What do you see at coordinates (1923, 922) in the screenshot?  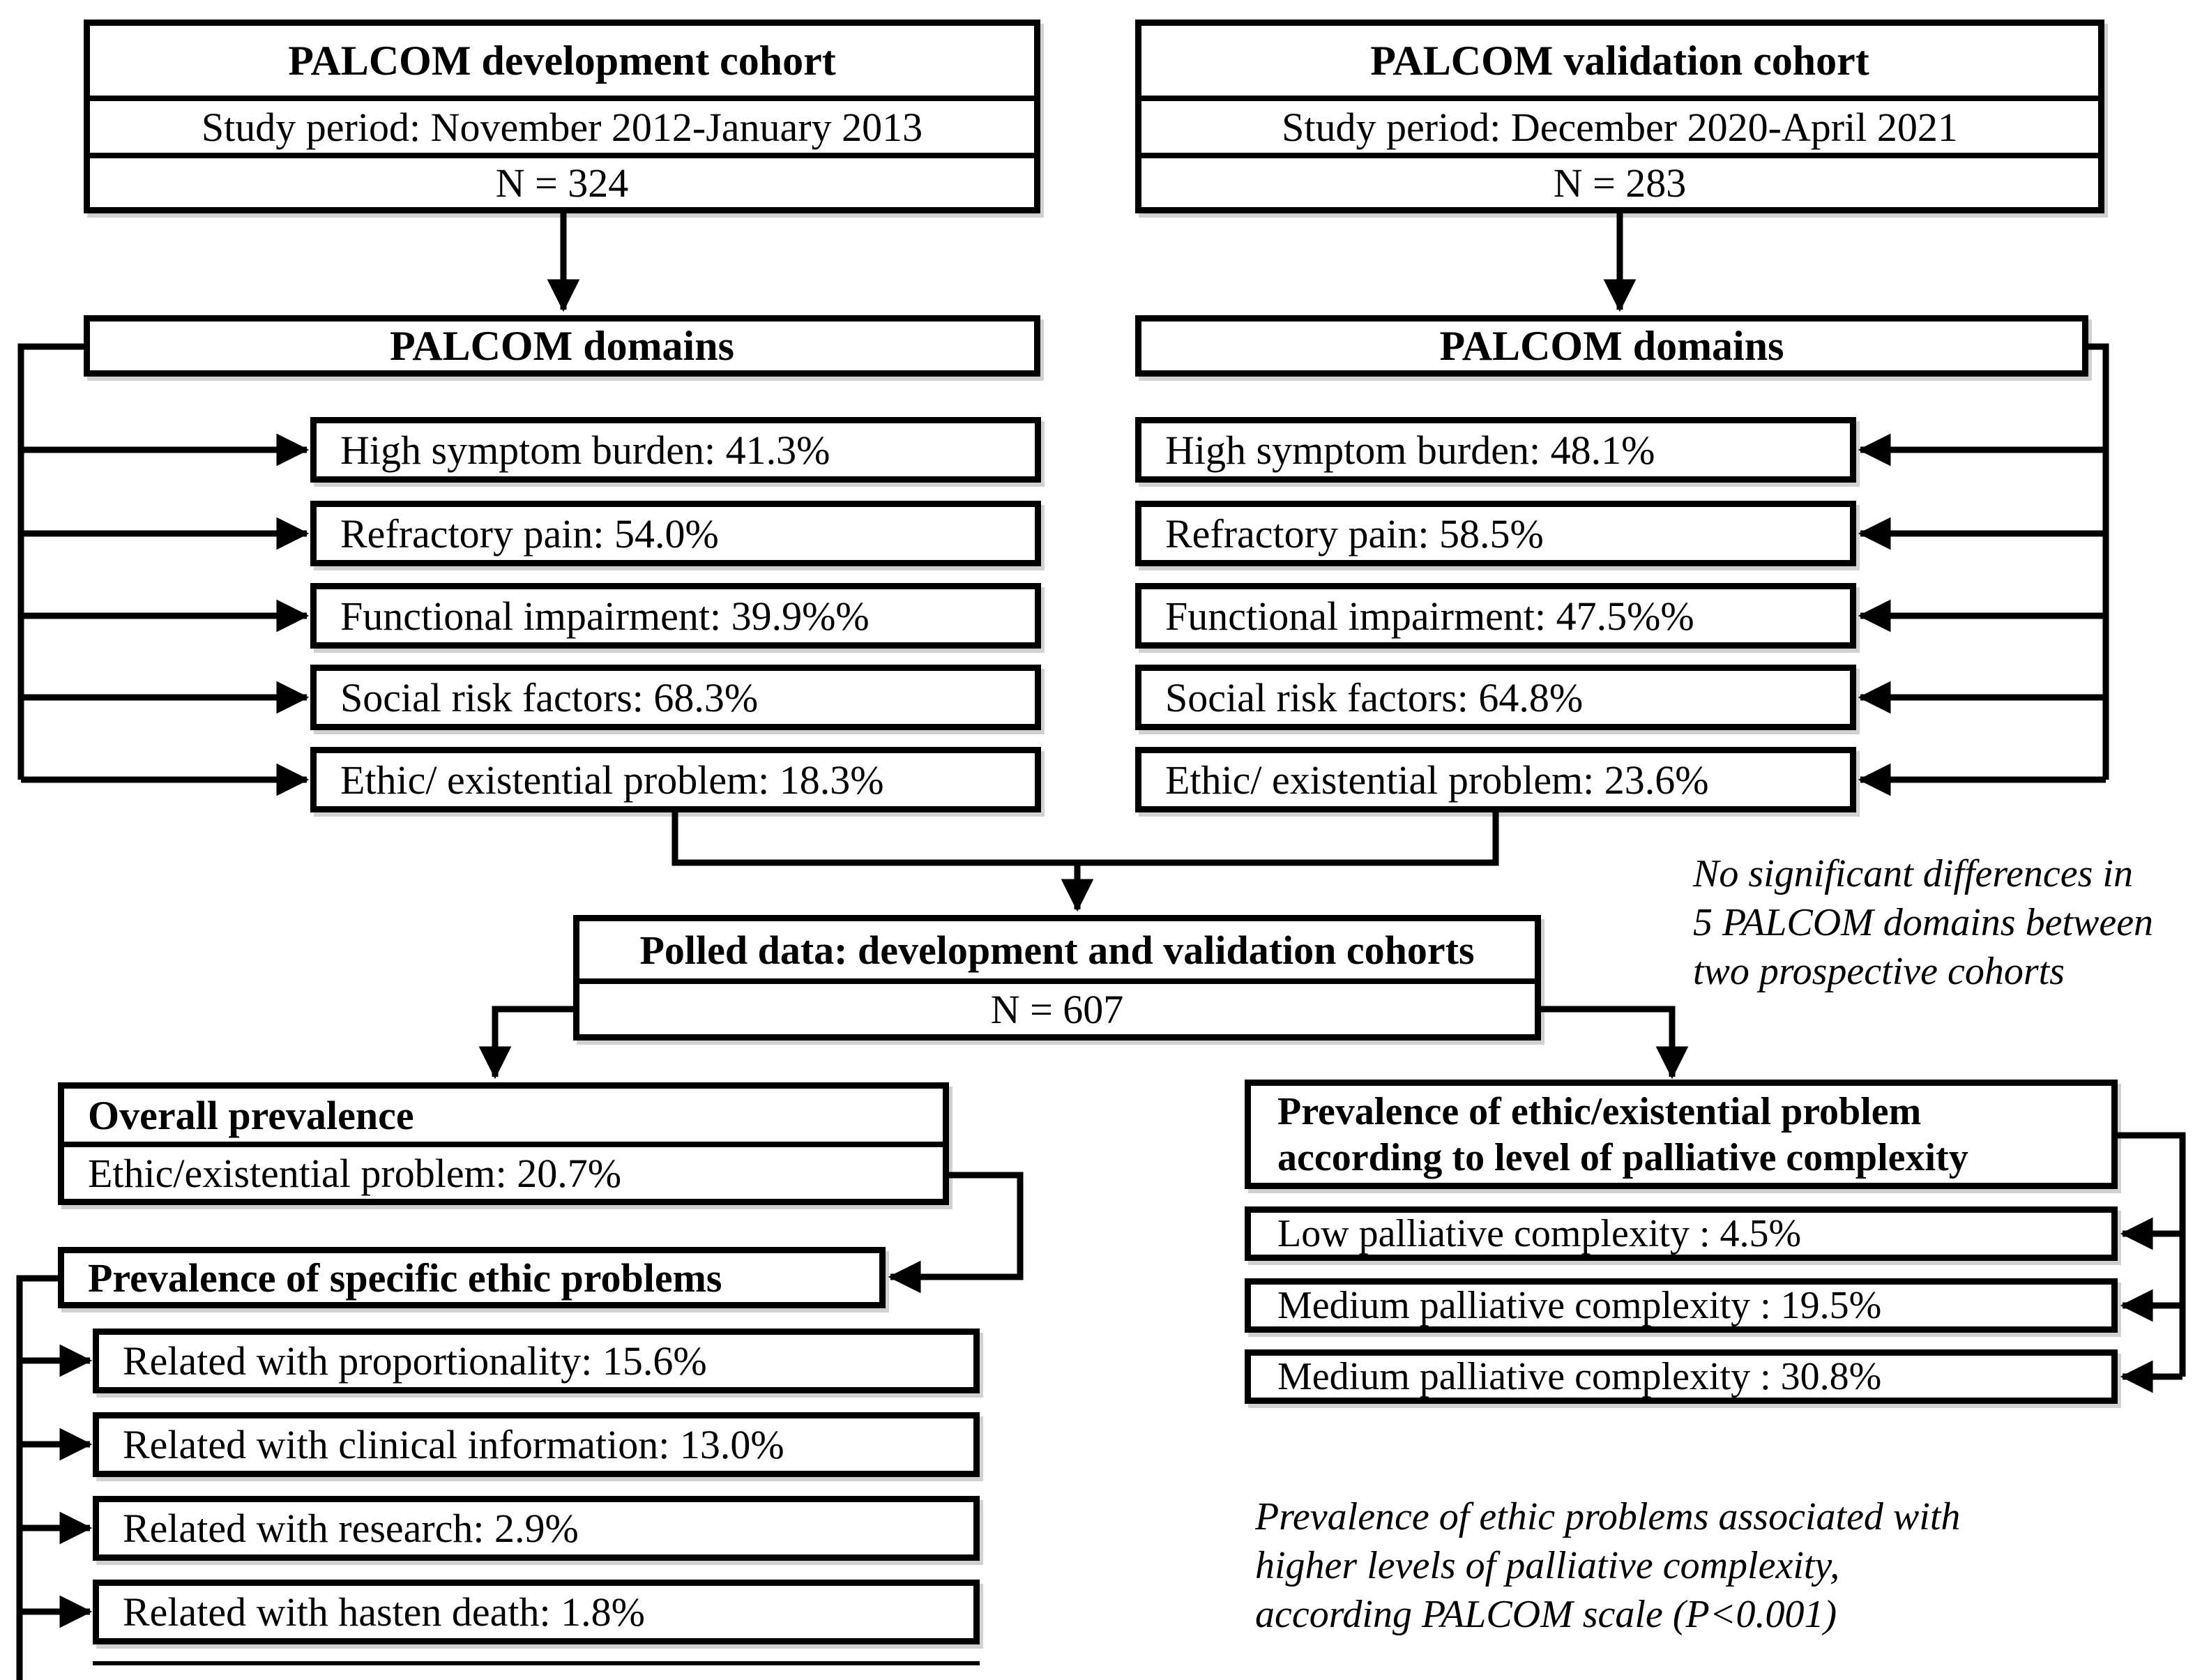 I see `note-domains-line-1: 5 PALCOM domains between` at bounding box center [1923, 922].